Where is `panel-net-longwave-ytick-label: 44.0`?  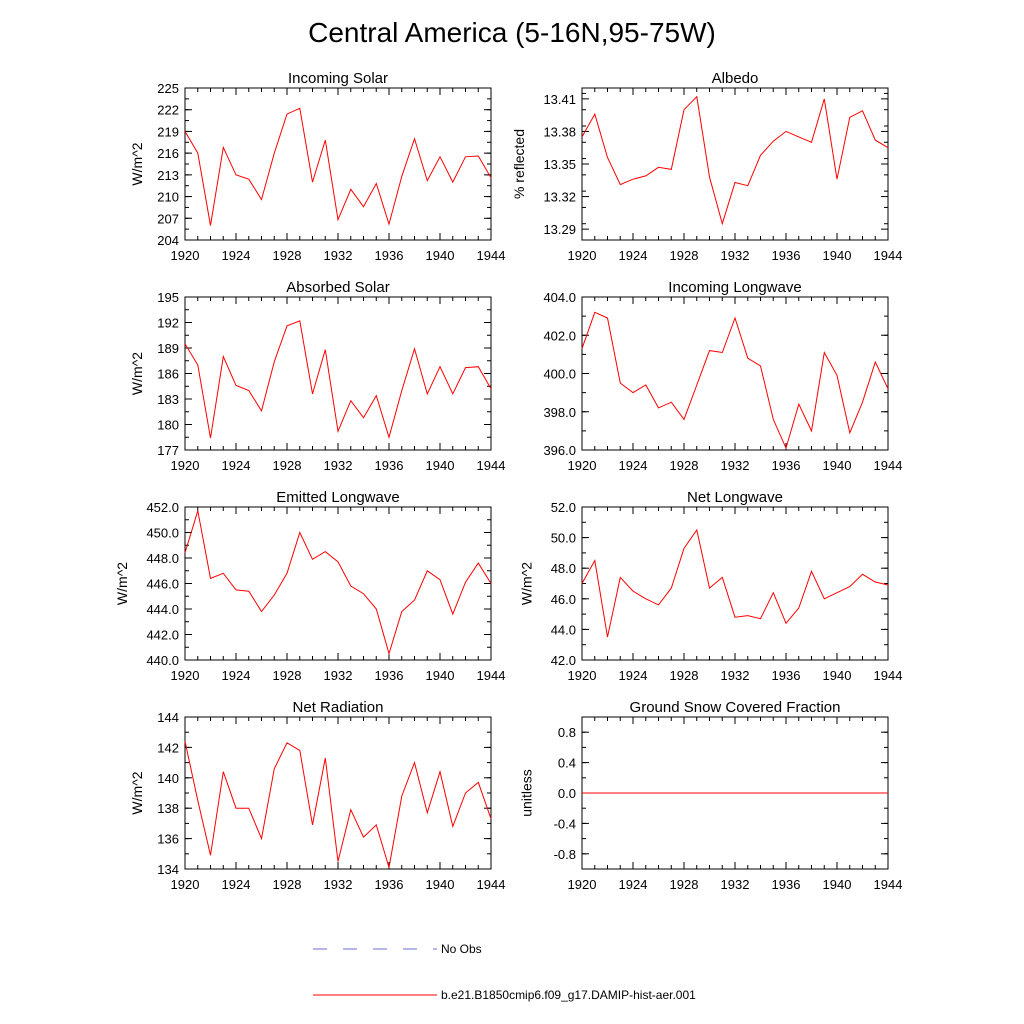 panel-net-longwave-ytick-label: 44.0 is located at coordinates (563, 629).